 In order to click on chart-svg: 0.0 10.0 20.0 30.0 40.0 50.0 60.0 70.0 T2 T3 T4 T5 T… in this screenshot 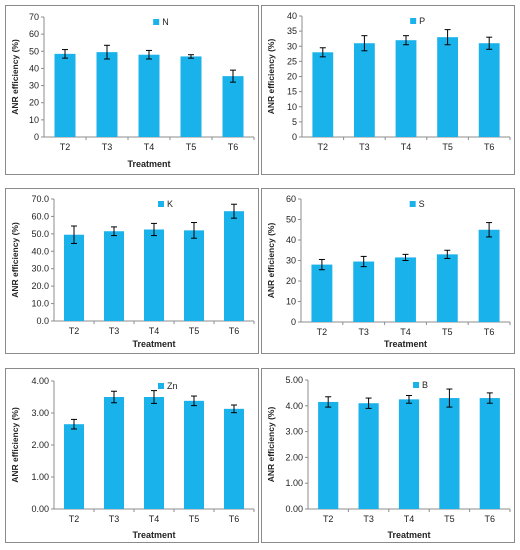, I will do `click(132, 271)`.